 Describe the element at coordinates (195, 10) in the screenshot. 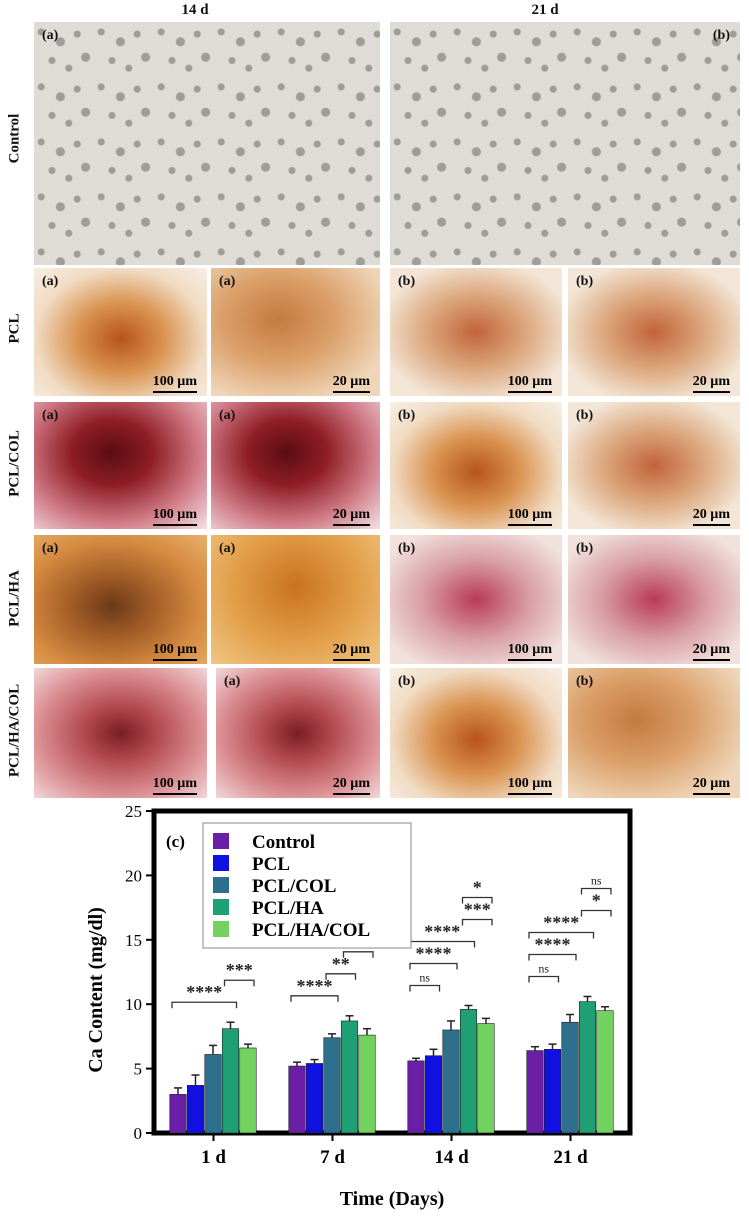

I see `column-header-14d: 14 d` at that location.